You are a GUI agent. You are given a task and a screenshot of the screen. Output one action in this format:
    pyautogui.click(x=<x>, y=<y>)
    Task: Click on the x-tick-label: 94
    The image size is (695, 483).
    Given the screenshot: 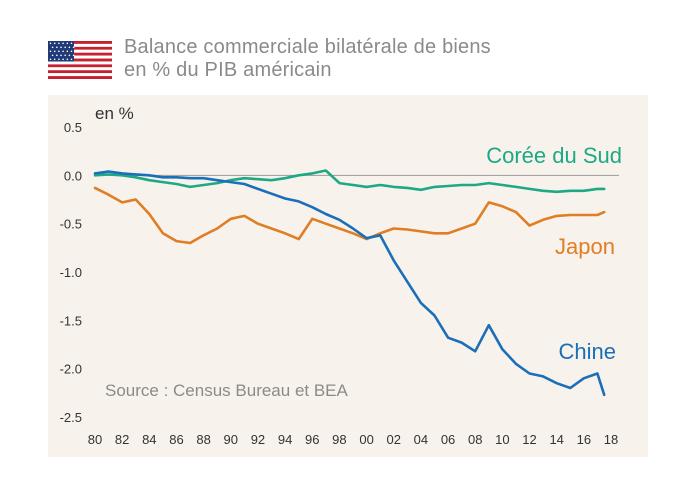 What is the action you would take?
    pyautogui.click(x=285, y=439)
    